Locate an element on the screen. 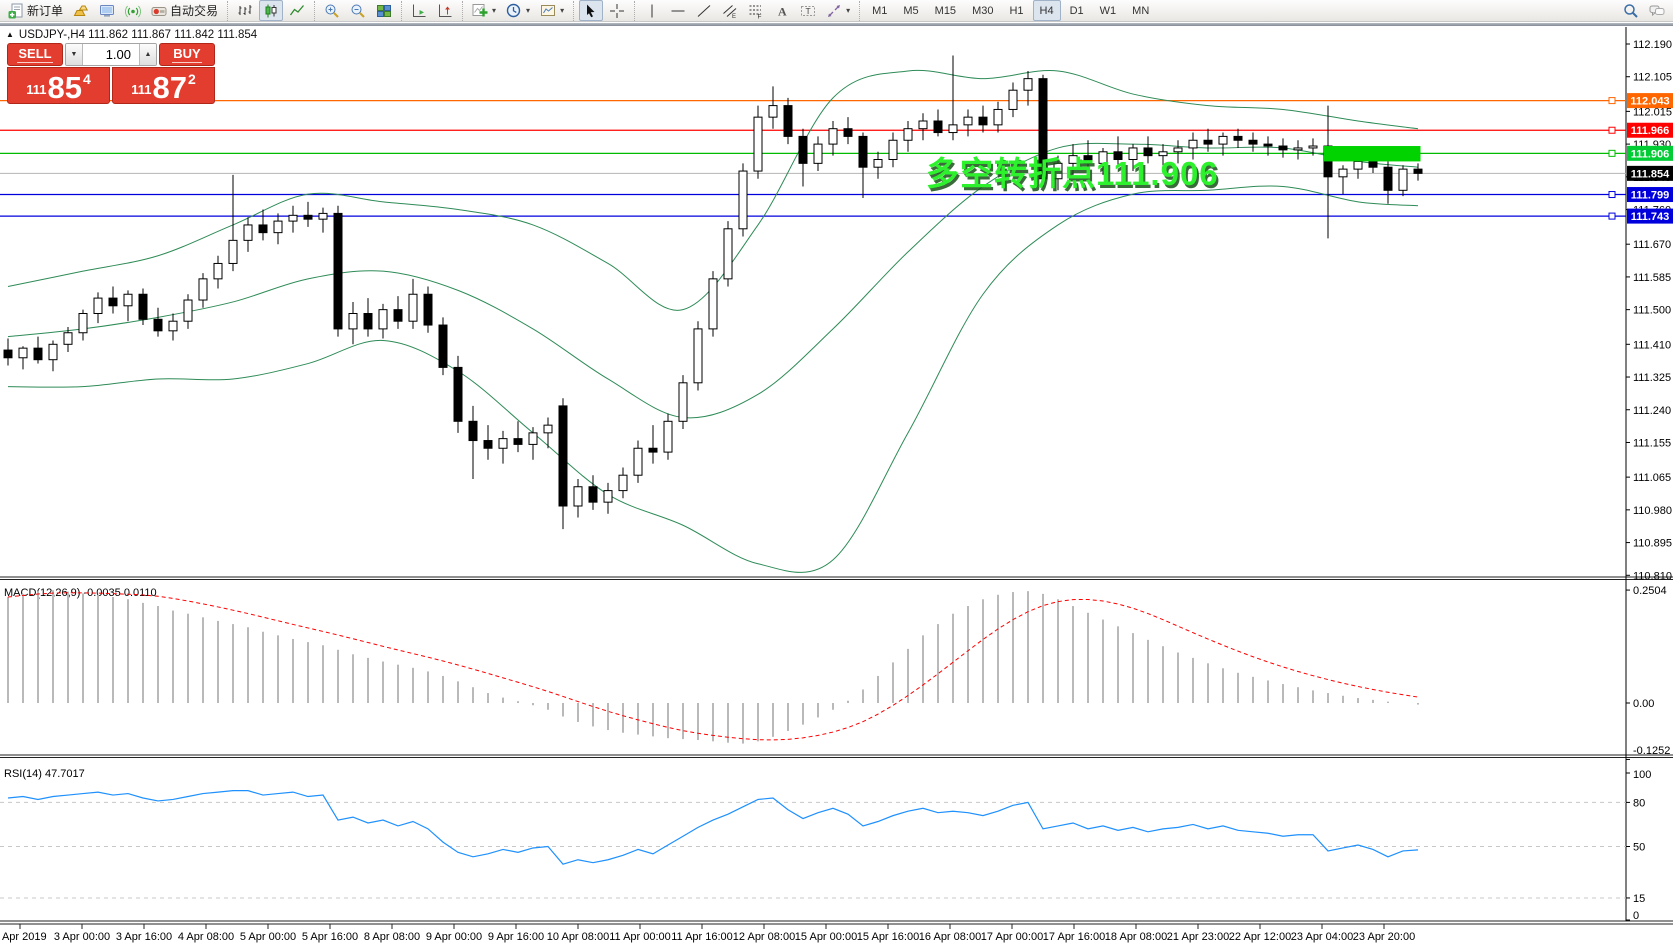 Image resolution: width=1673 pixels, height=947 pixels. text-tool-button: A is located at coordinates (782, 10).